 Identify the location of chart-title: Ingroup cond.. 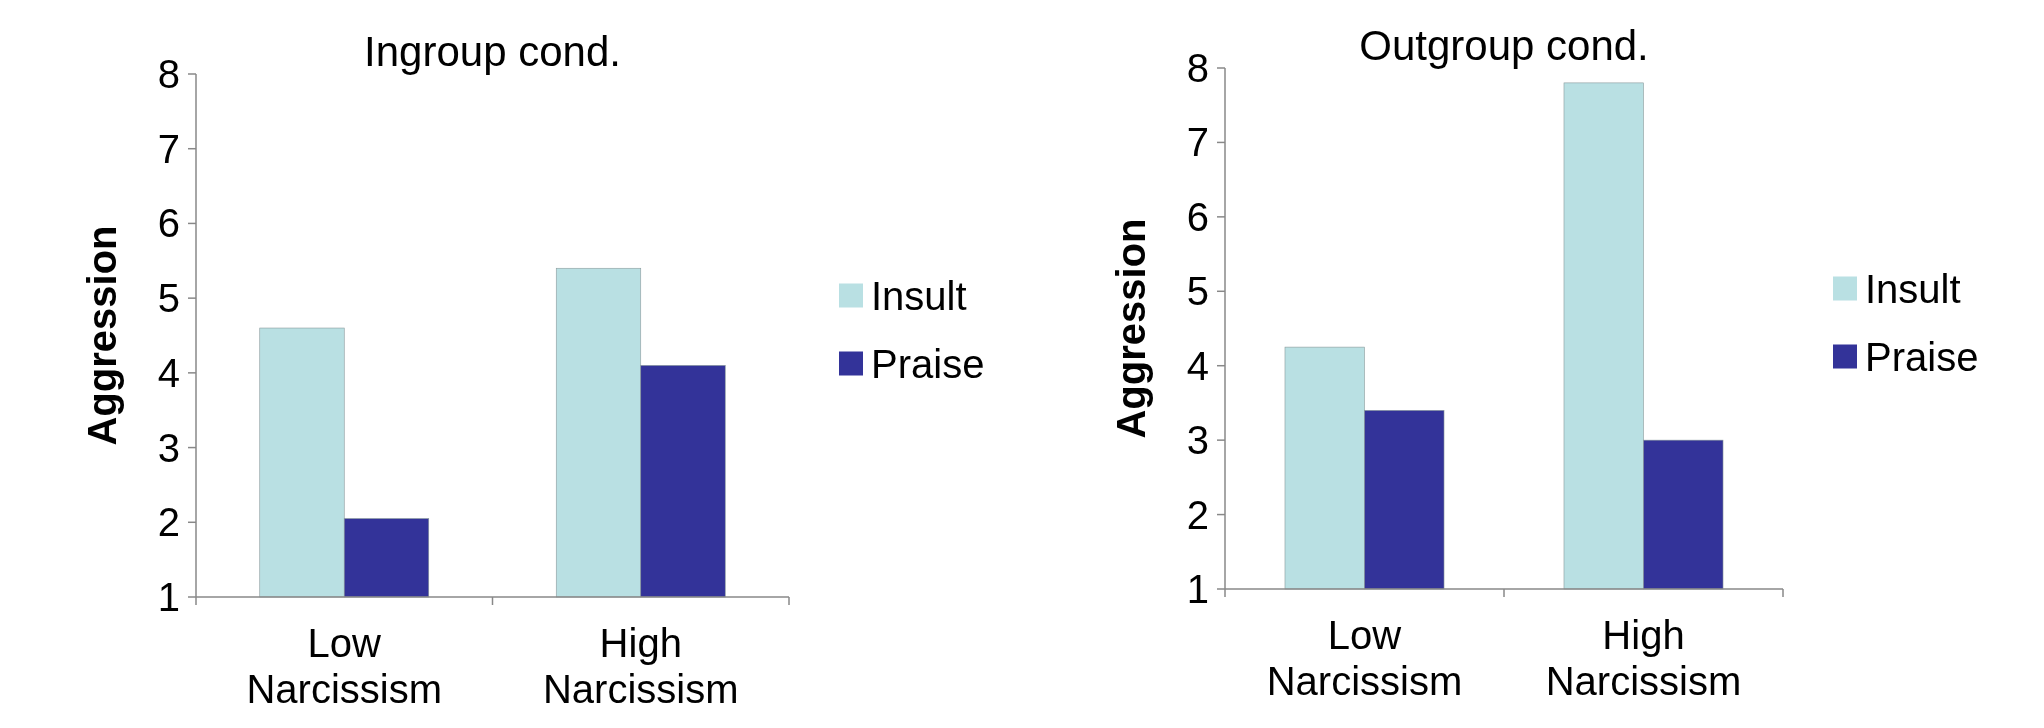
(492, 51).